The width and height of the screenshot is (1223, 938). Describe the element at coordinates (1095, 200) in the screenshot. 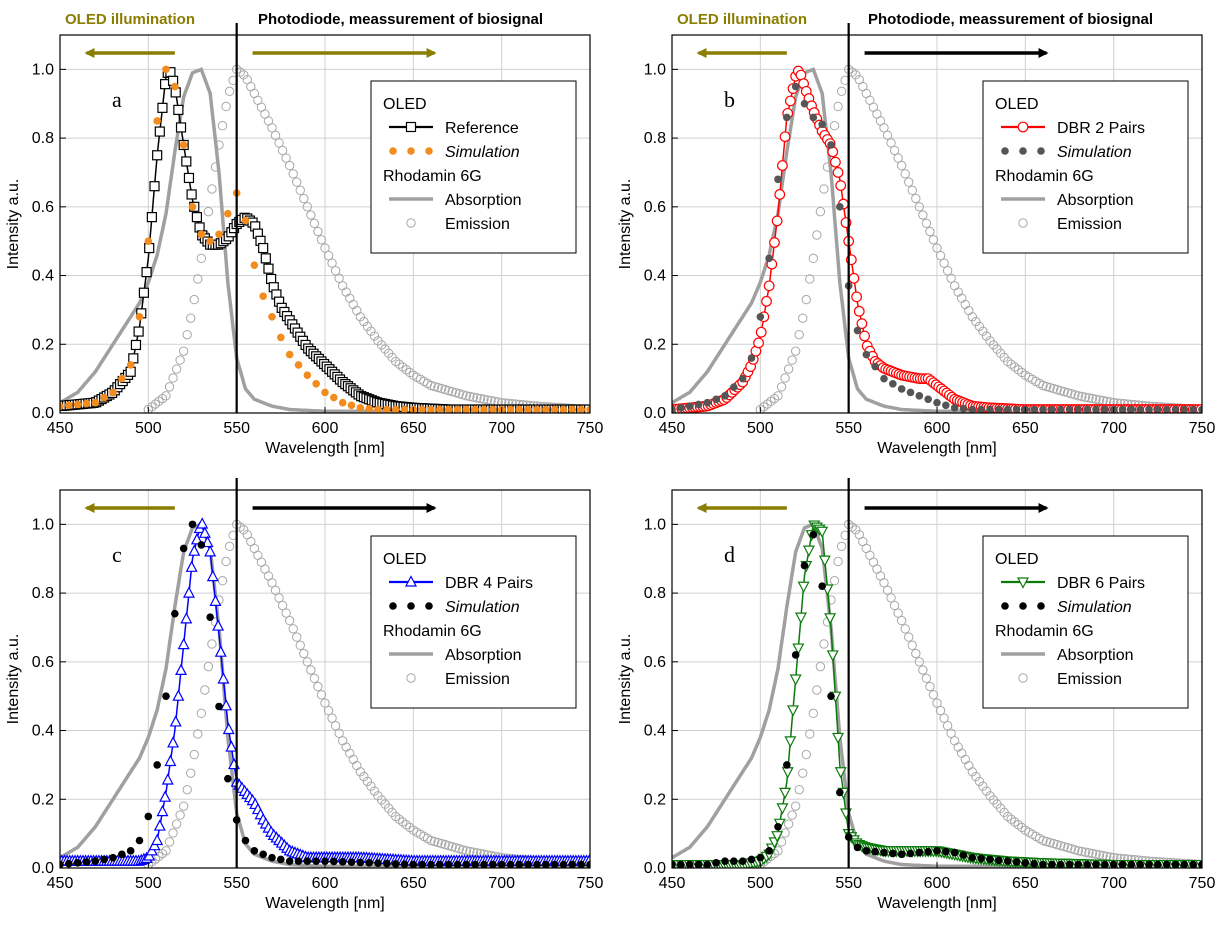

I see `legend-absorption-label: Absorption` at that location.